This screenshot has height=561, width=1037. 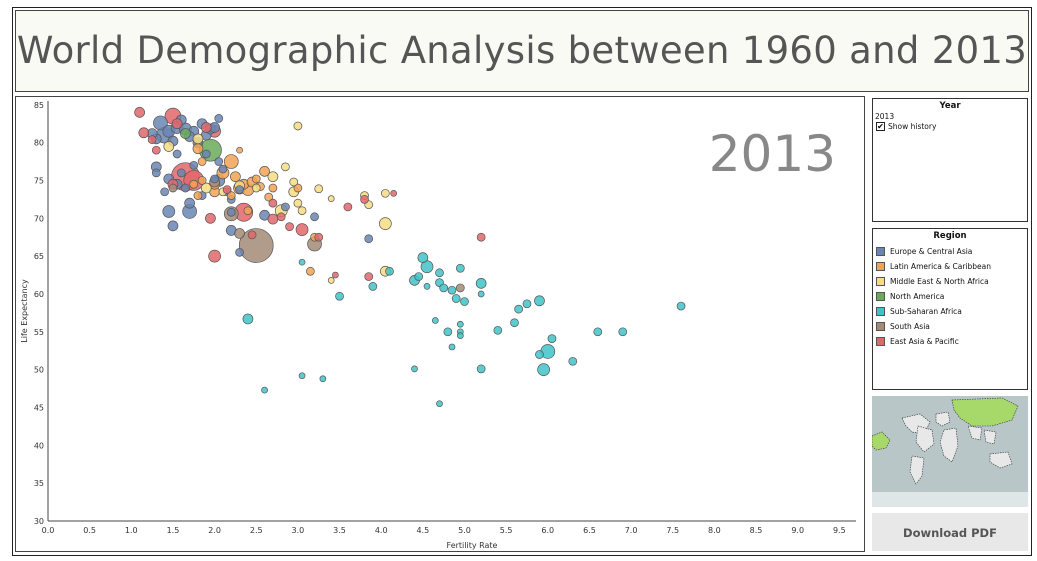 I want to click on download-pdf-button: Download PDF, so click(x=950, y=532).